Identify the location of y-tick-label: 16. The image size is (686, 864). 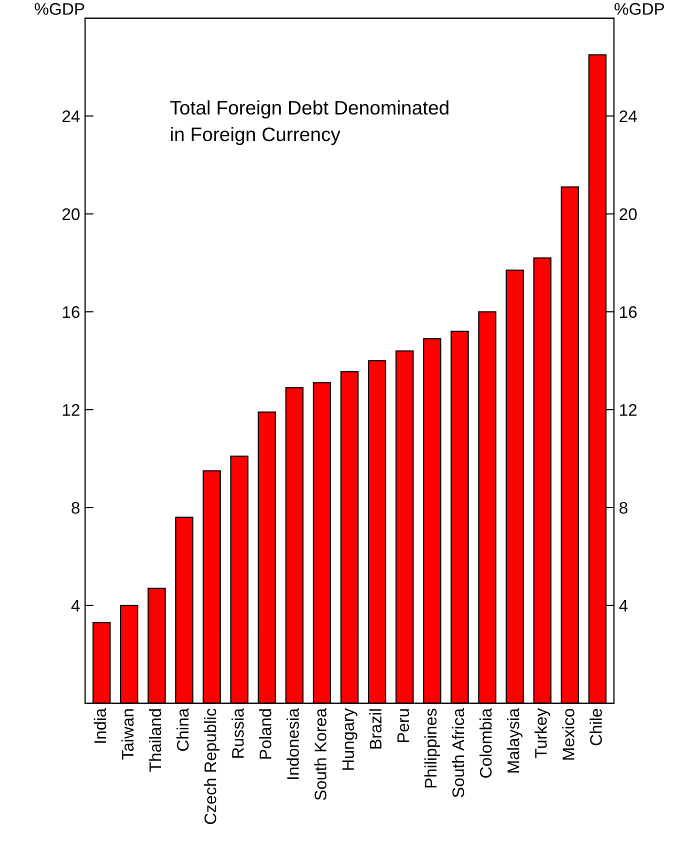
(71, 312).